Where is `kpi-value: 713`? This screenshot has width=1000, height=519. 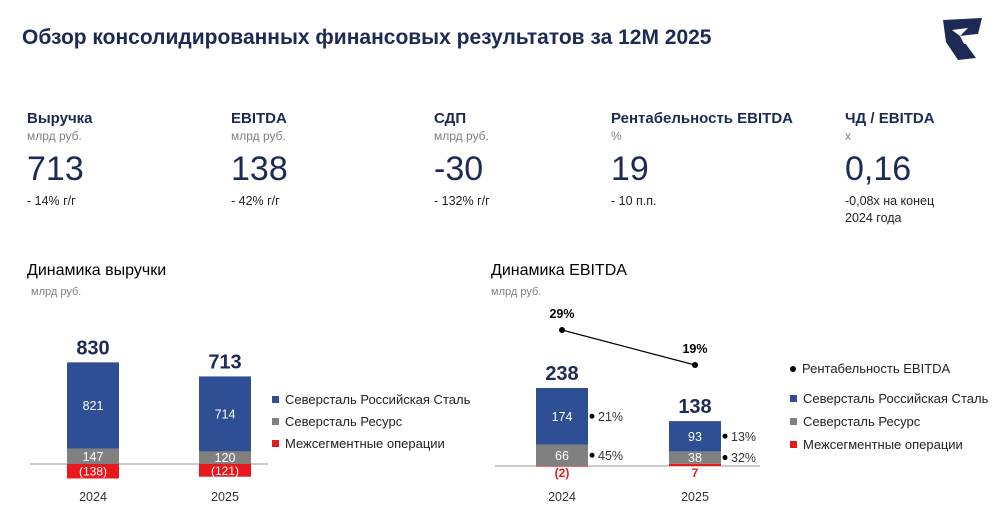
kpi-value: 713 is located at coordinates (55, 169).